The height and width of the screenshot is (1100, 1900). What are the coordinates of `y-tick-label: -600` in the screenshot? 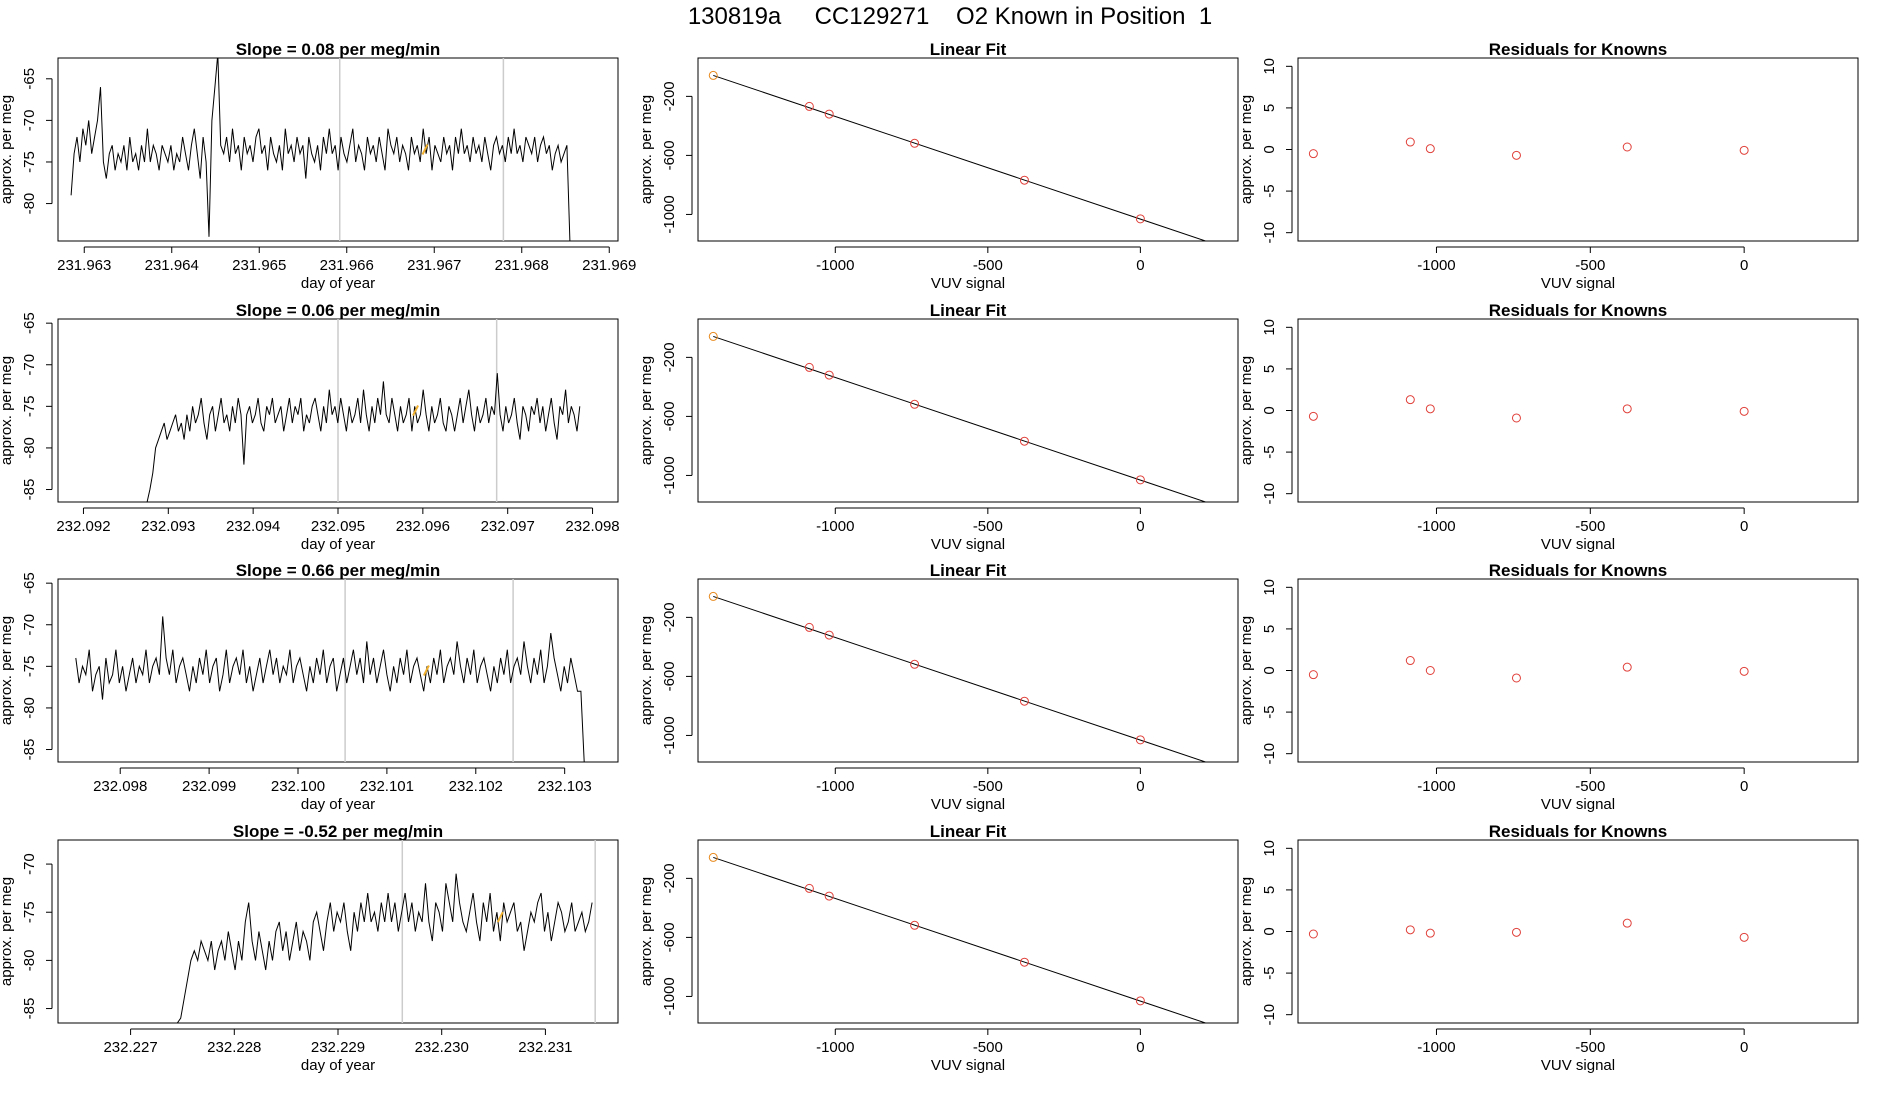 It's located at (669, 937).